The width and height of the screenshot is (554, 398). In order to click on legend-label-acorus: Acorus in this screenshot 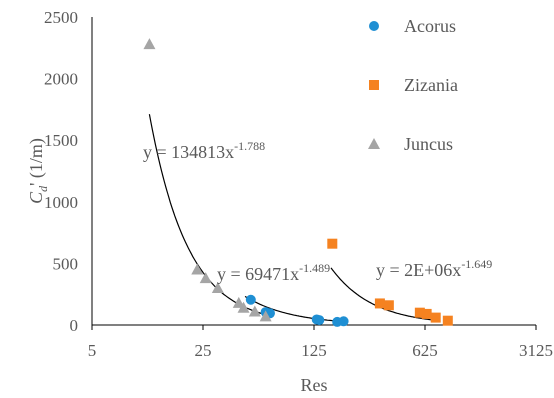, I will do `click(430, 26)`.